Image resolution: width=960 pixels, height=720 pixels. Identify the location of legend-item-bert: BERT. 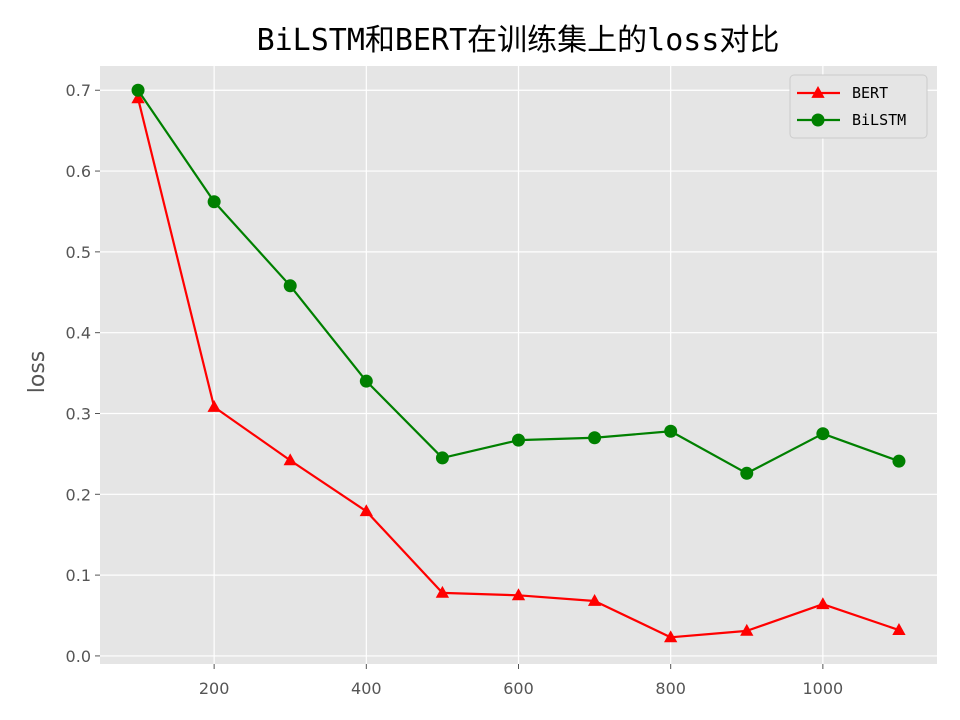
(842, 93).